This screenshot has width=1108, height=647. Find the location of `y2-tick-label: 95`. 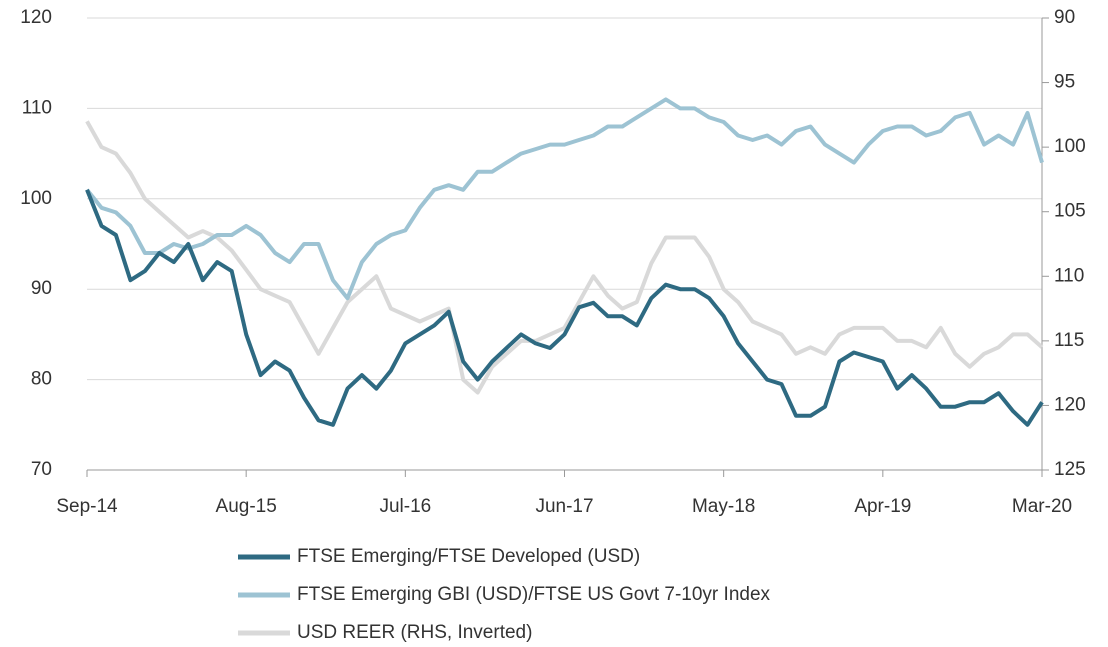

y2-tick-label: 95 is located at coordinates (1064, 82).